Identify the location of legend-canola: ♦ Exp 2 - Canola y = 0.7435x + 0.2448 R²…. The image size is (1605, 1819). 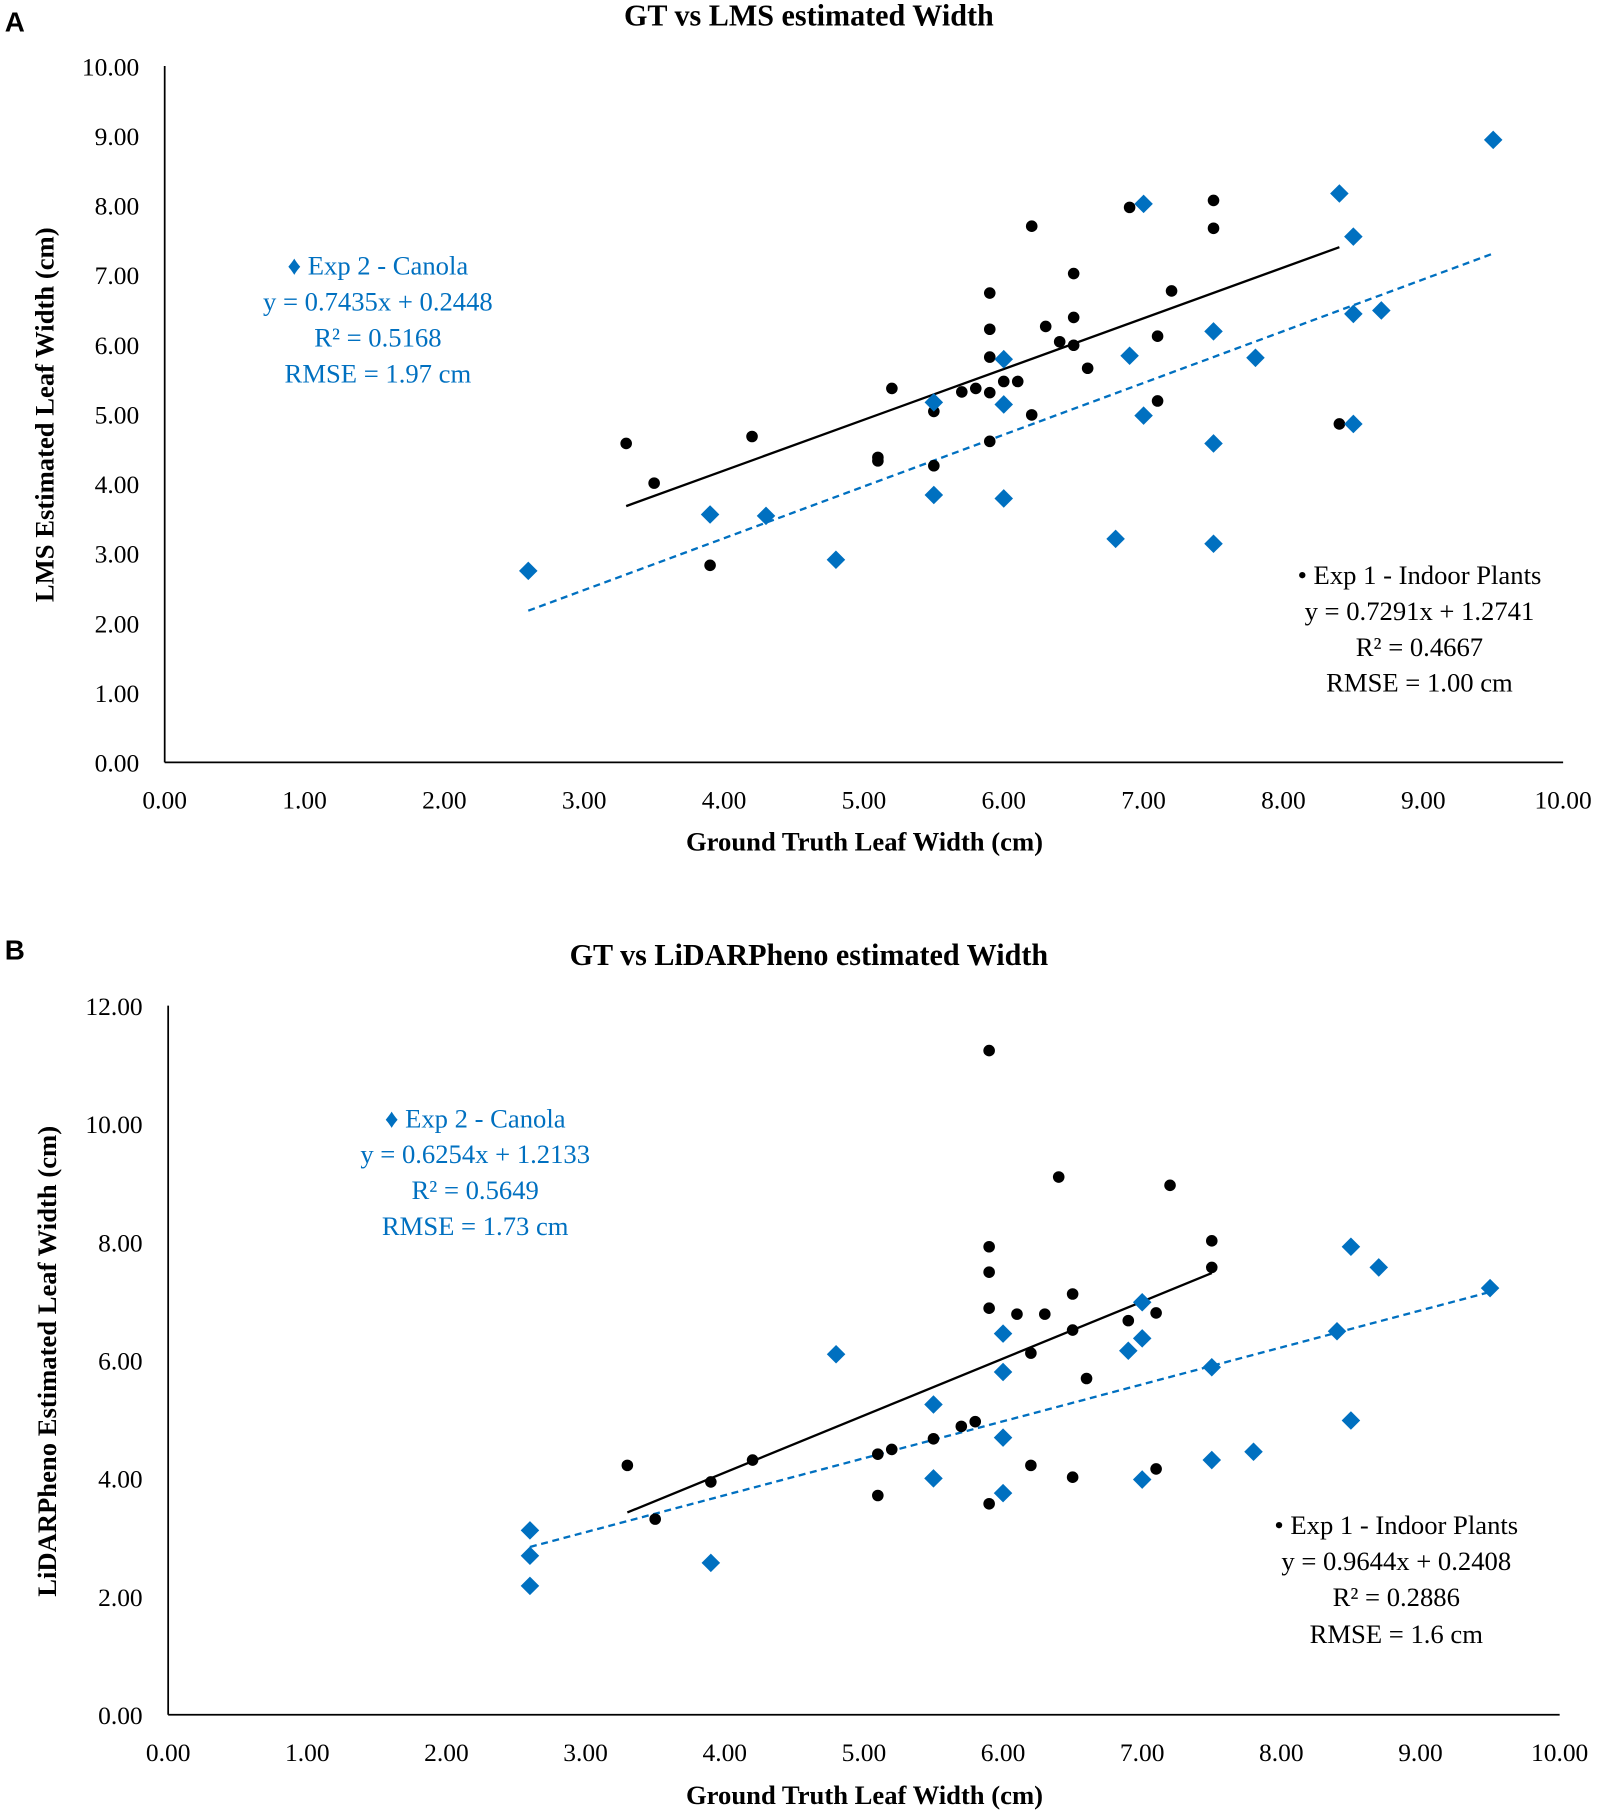
(378, 320).